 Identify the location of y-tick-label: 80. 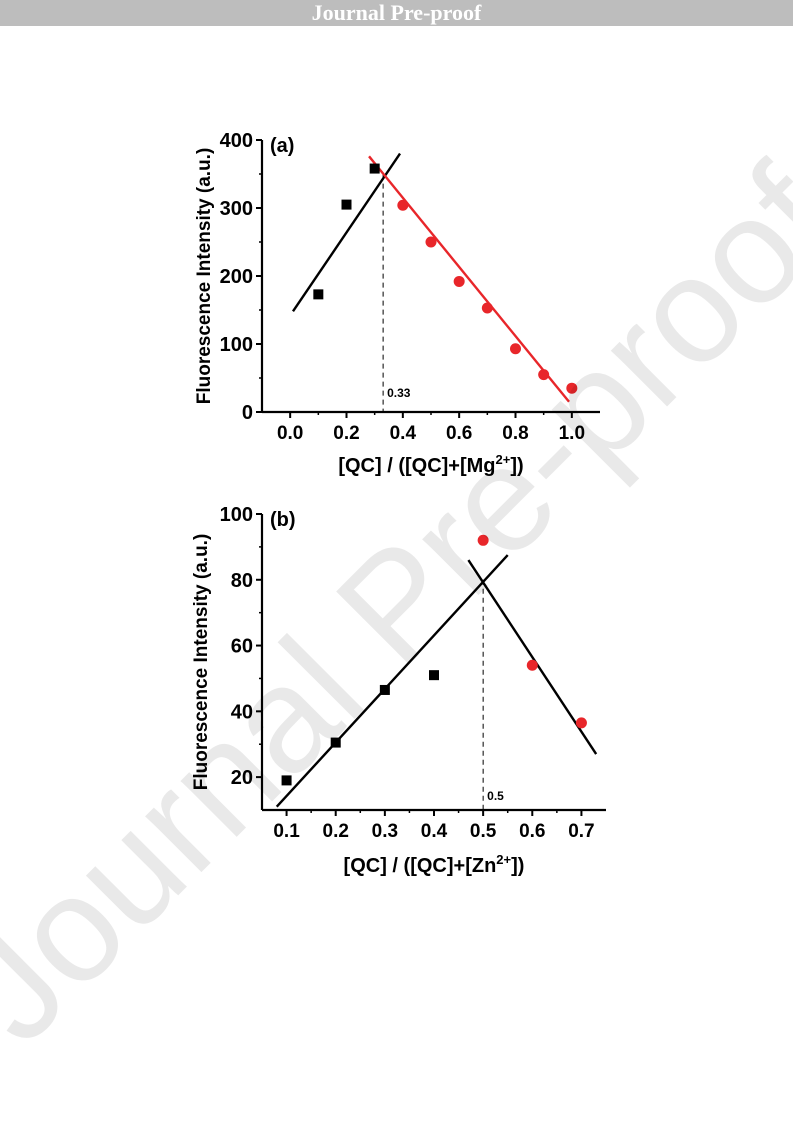
(242, 581).